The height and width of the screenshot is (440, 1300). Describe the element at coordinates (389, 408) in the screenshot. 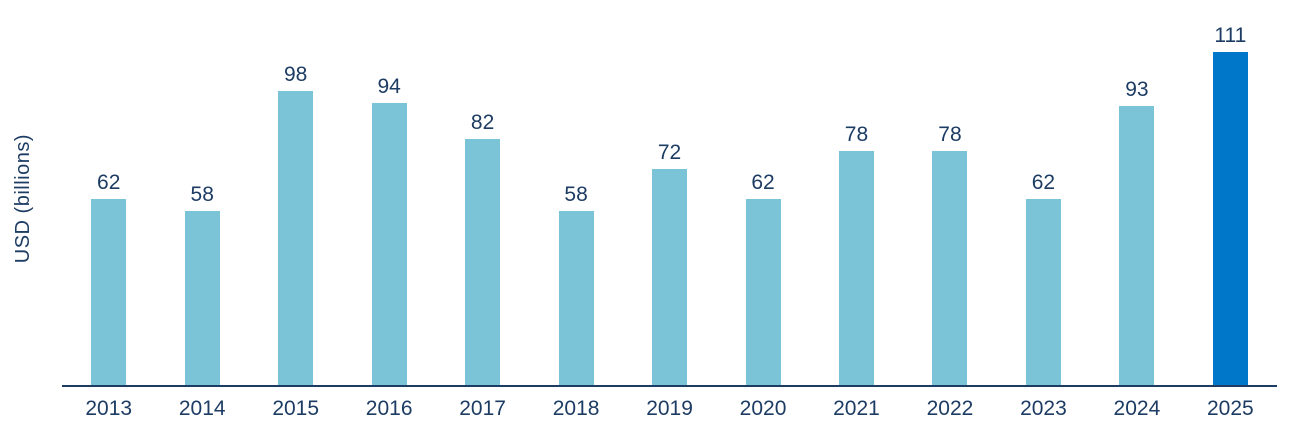

I see `x-tick-2016: 2016` at that location.